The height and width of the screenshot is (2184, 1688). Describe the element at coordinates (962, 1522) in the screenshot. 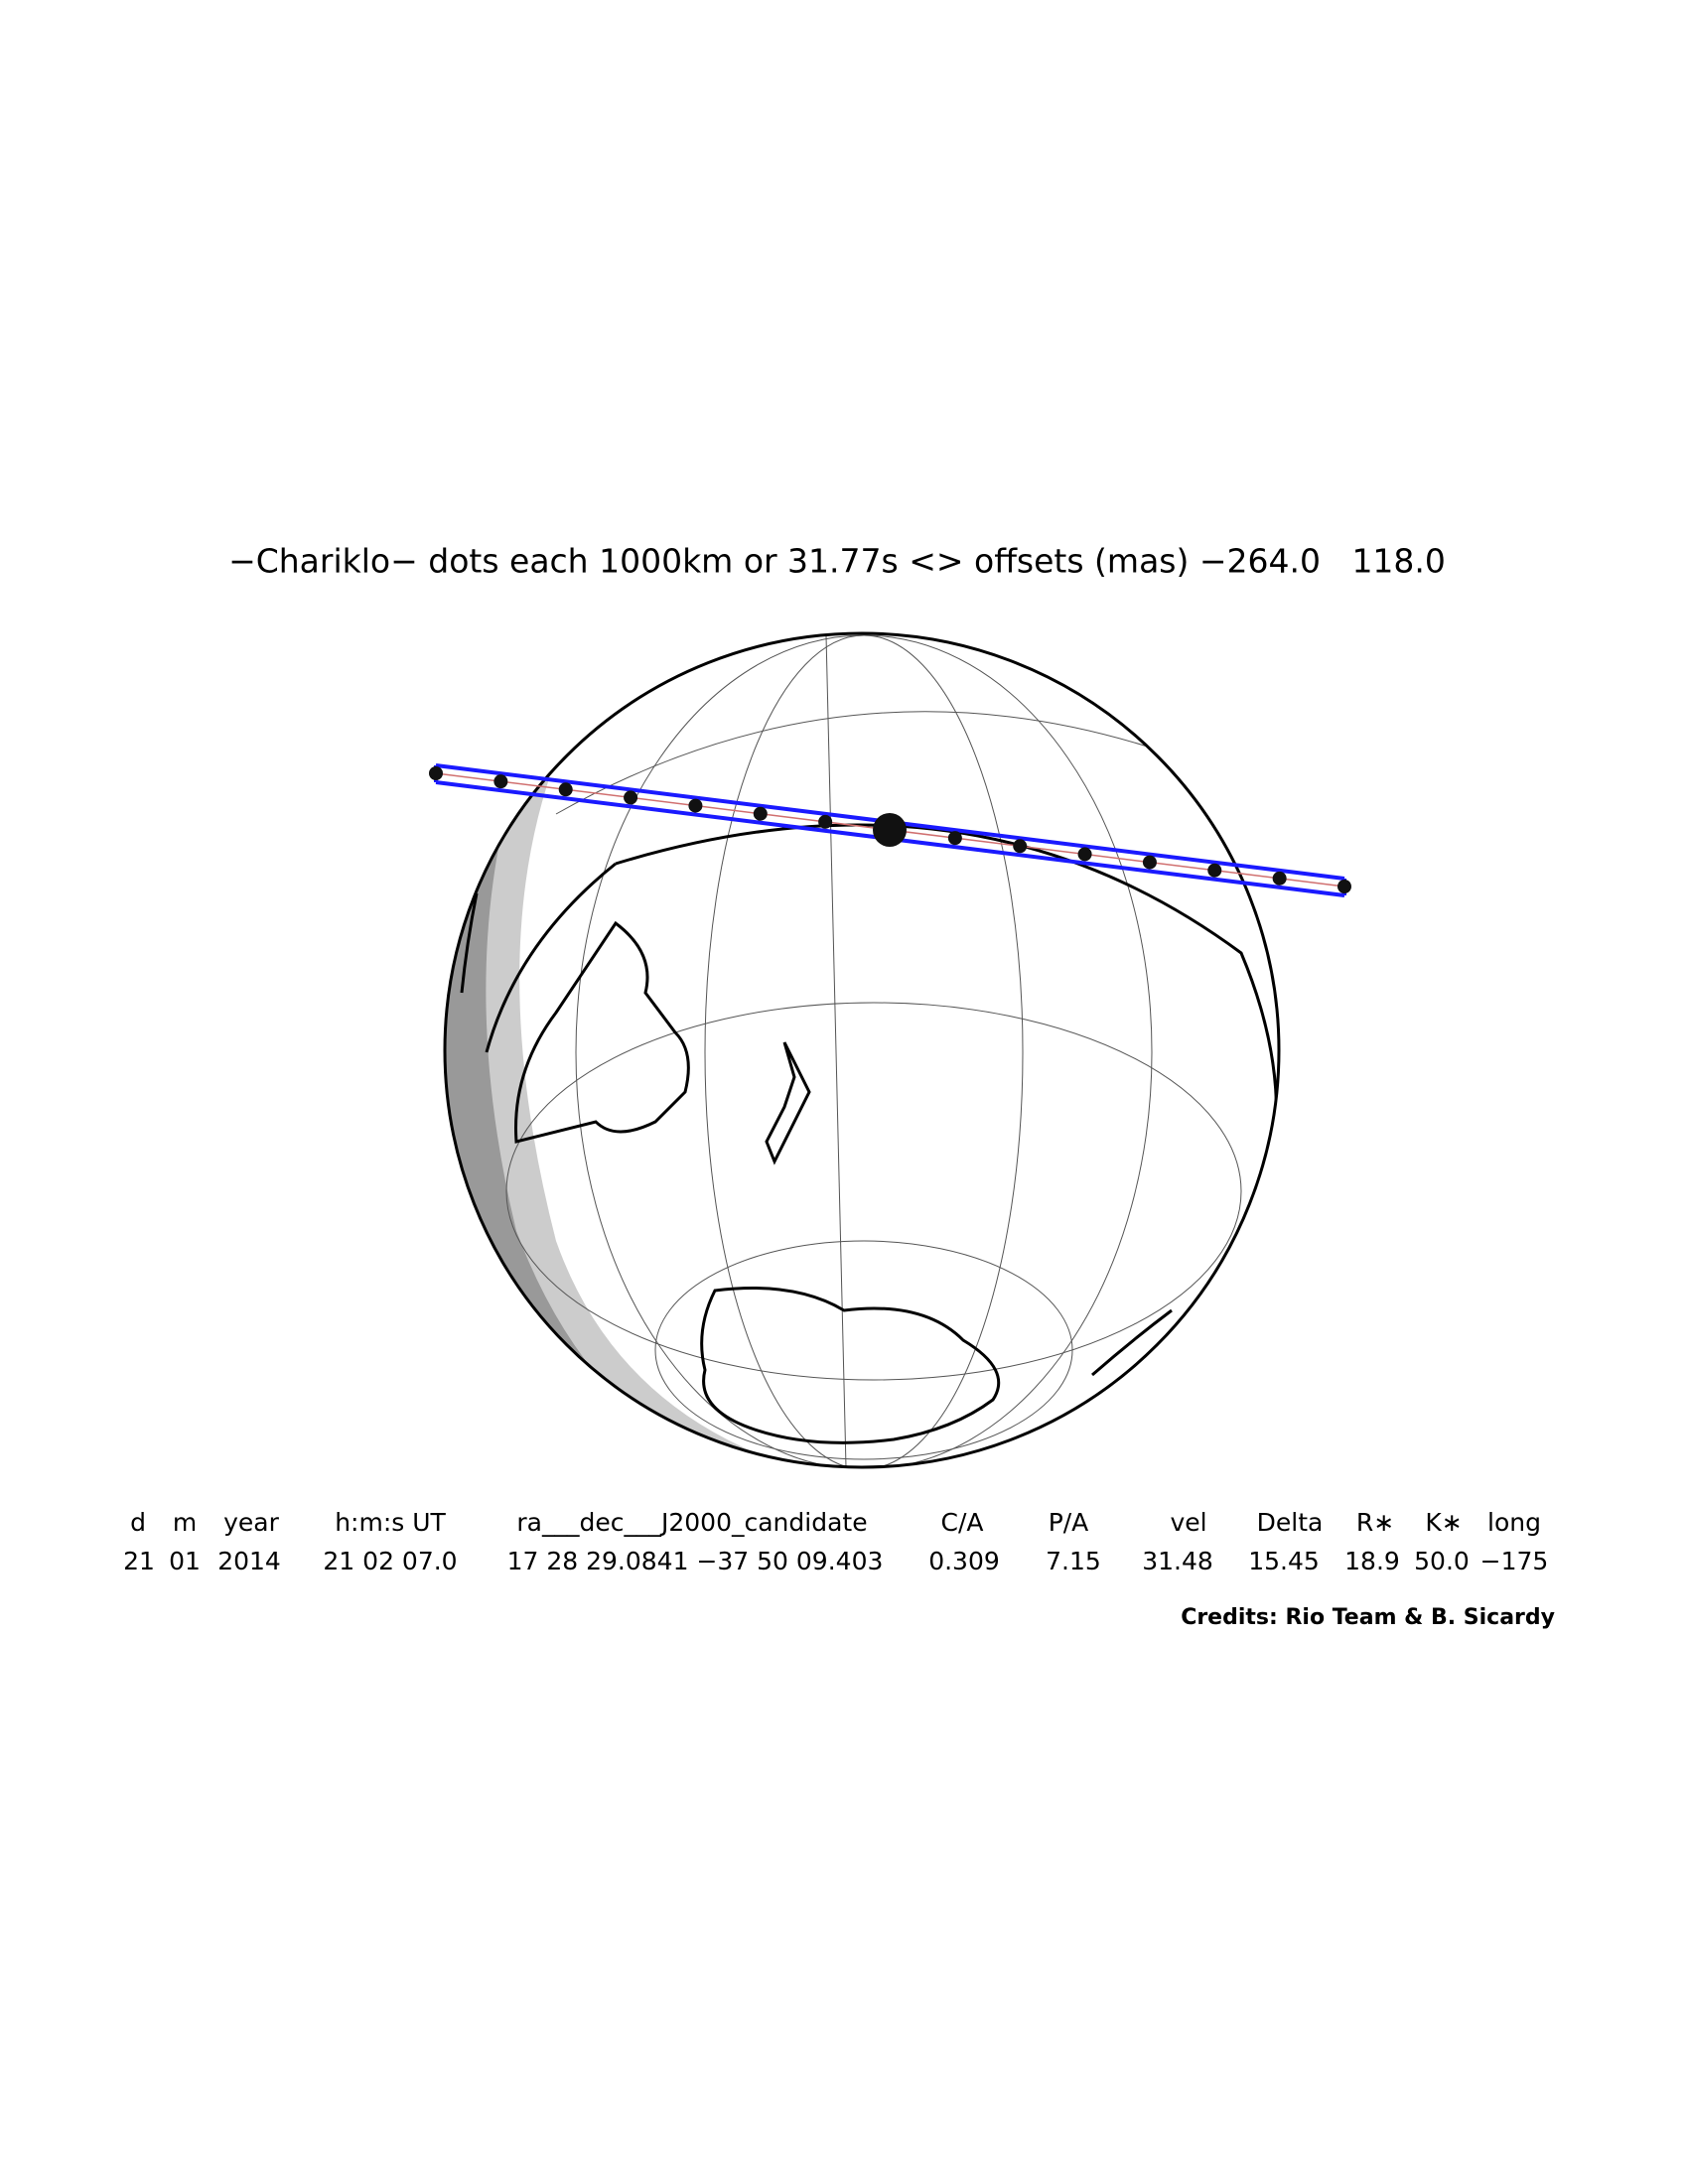

I see `header-cell: C/A` at that location.